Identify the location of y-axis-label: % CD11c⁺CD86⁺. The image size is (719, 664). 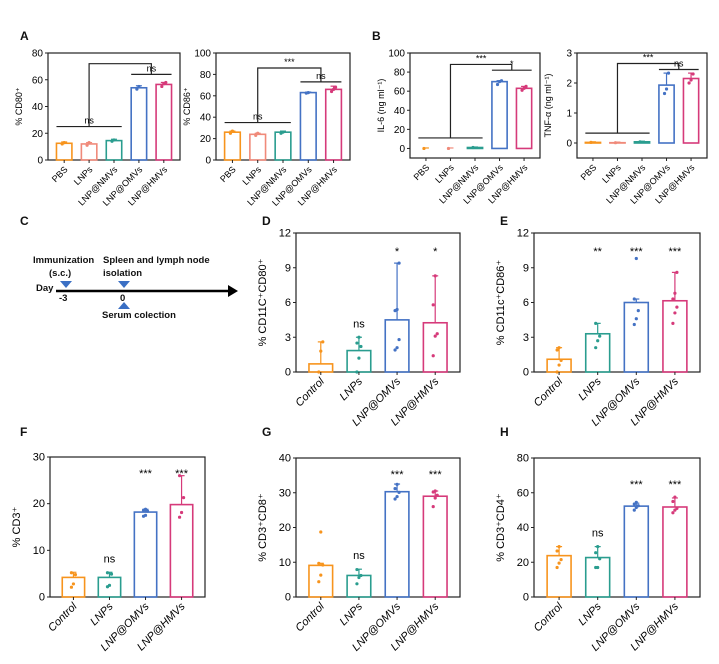
(501, 303).